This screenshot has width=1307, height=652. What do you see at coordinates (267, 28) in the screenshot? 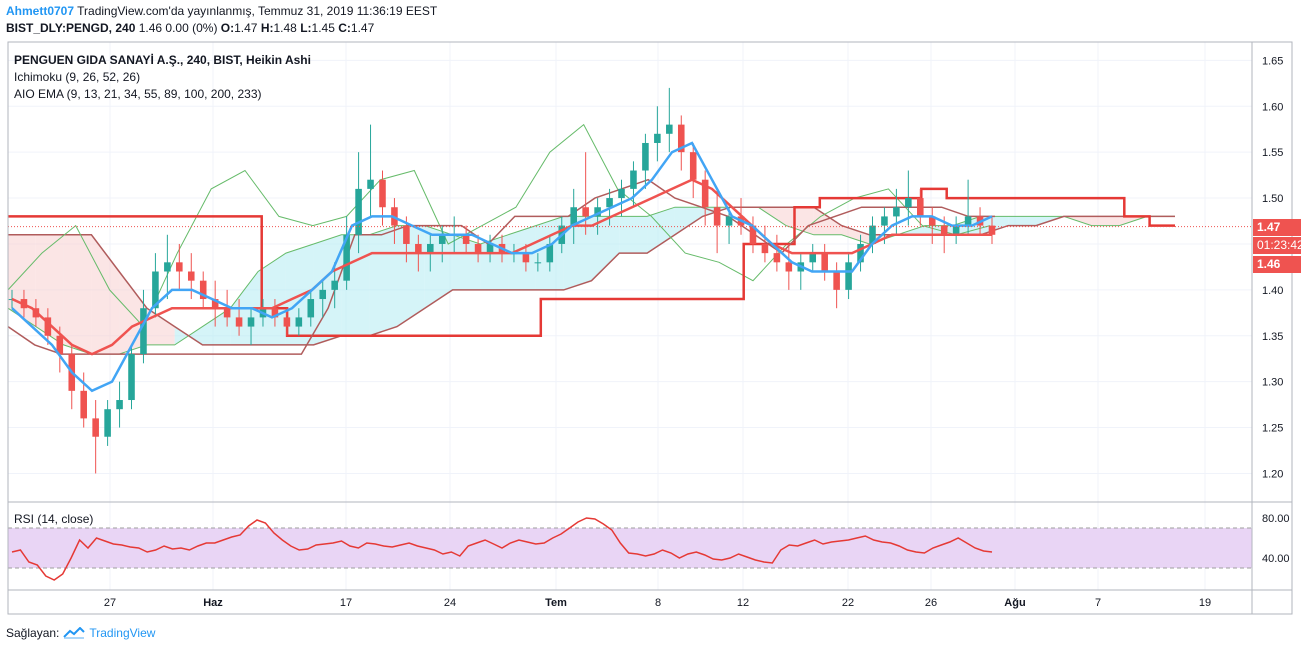
I see `high-label: H:` at bounding box center [267, 28].